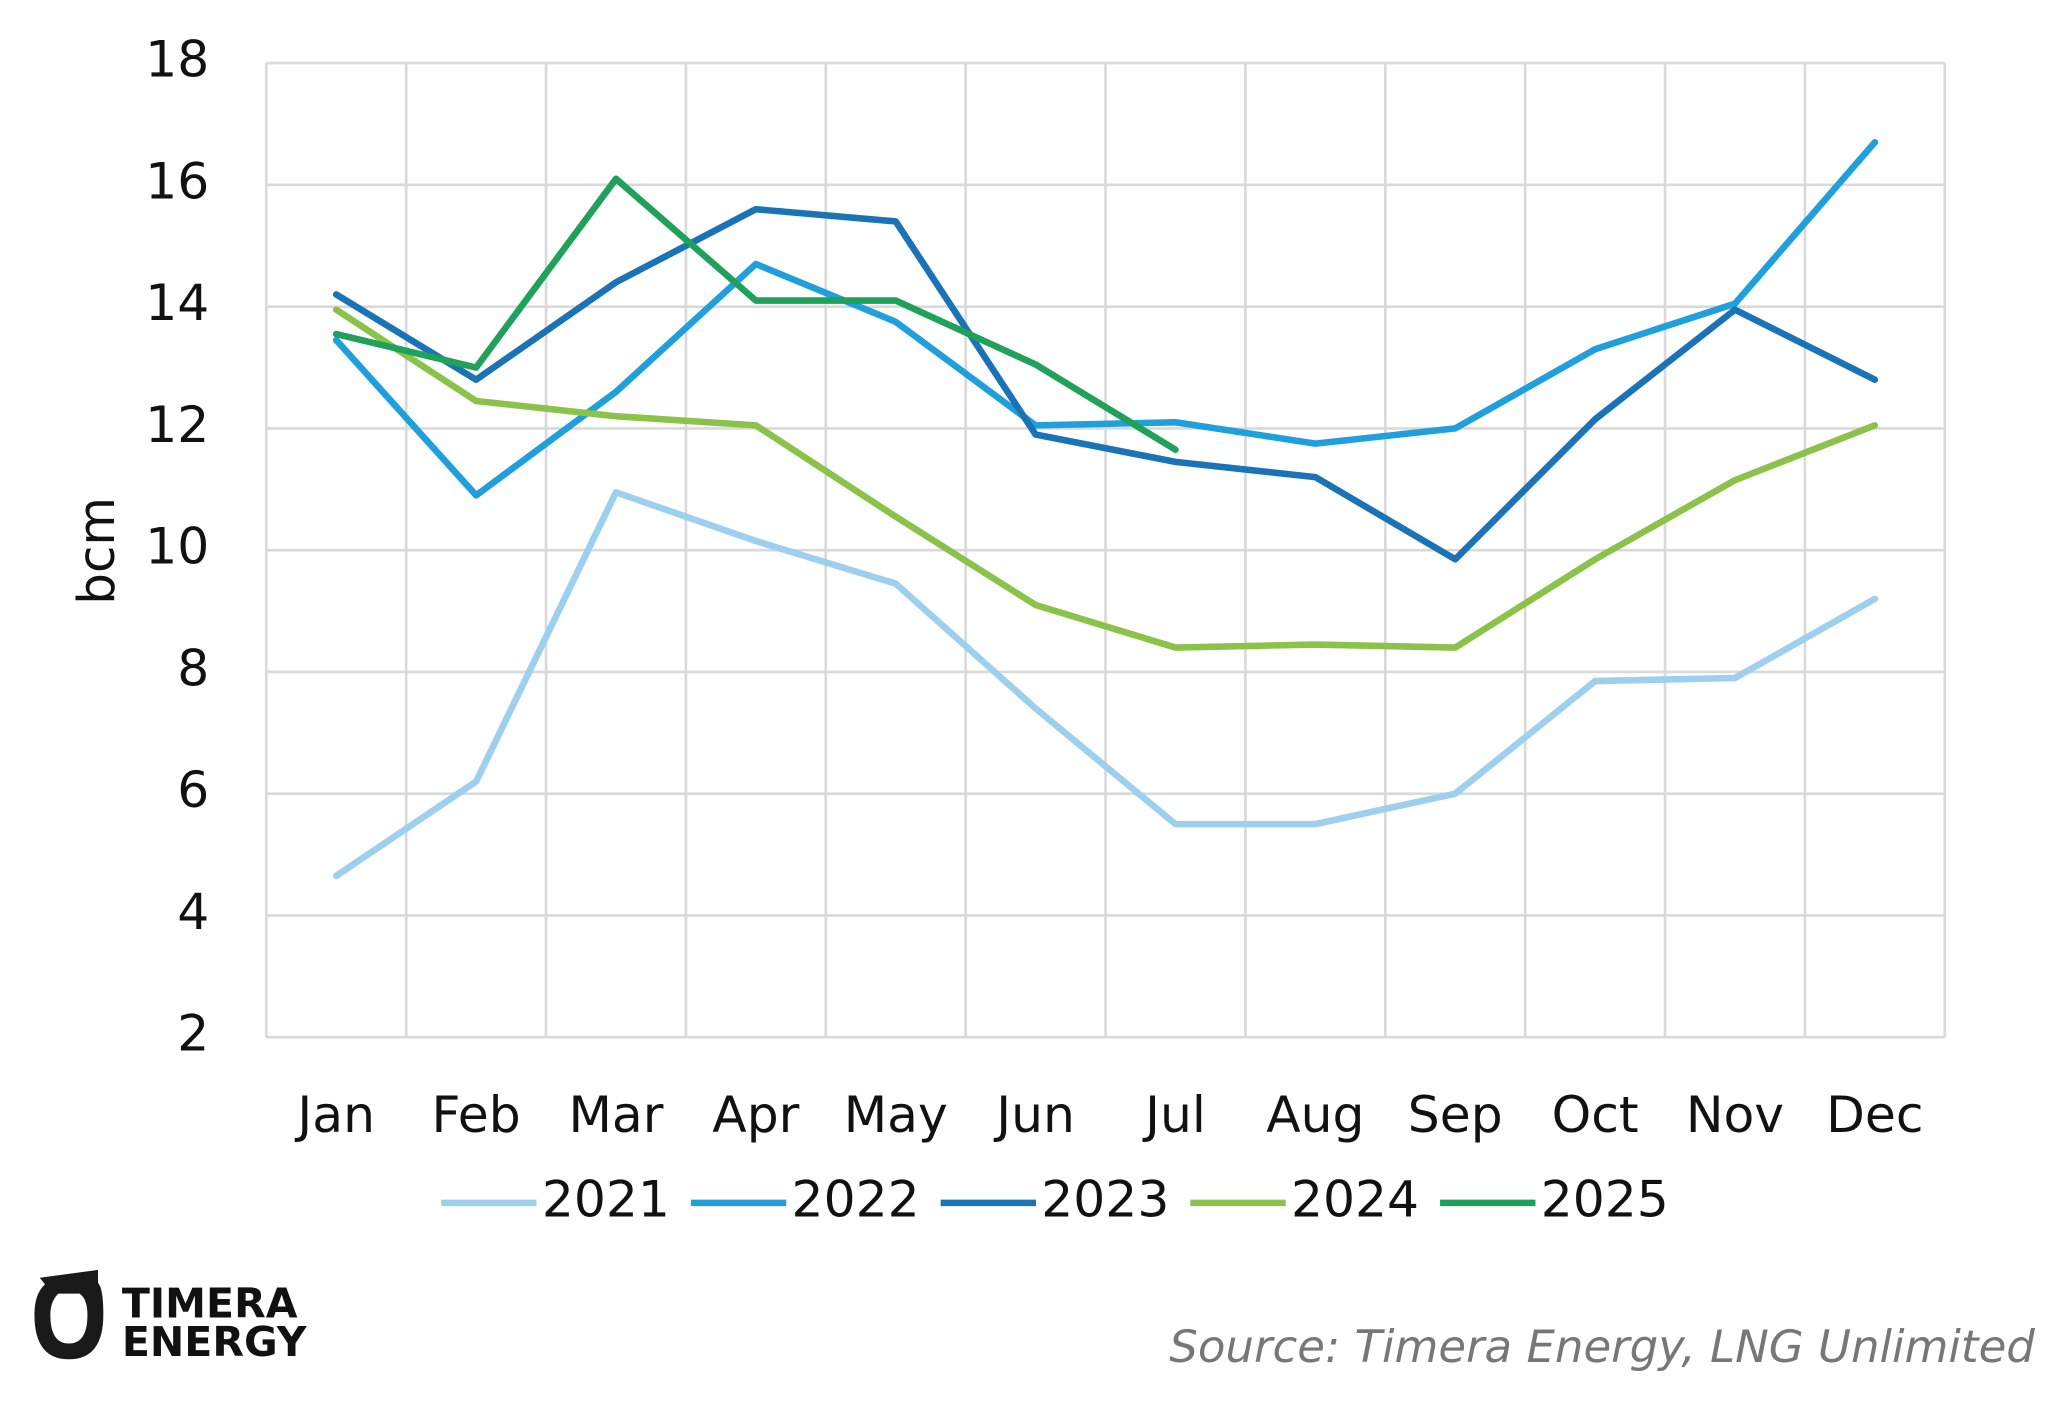 Image resolution: width=2068 pixels, height=1404 pixels. I want to click on logo: TIMERA ENERGY, so click(171, 1317).